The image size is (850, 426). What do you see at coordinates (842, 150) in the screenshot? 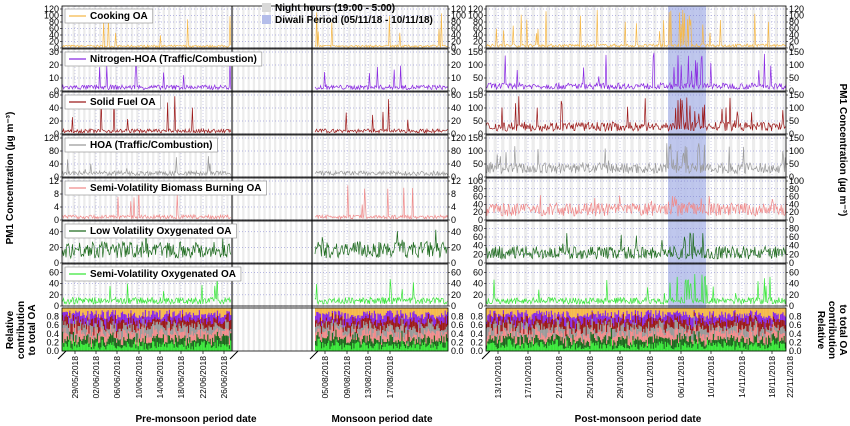
I see `right-y-axis-label: PM1 Concentration (µg m⁻³)` at bounding box center [842, 150].